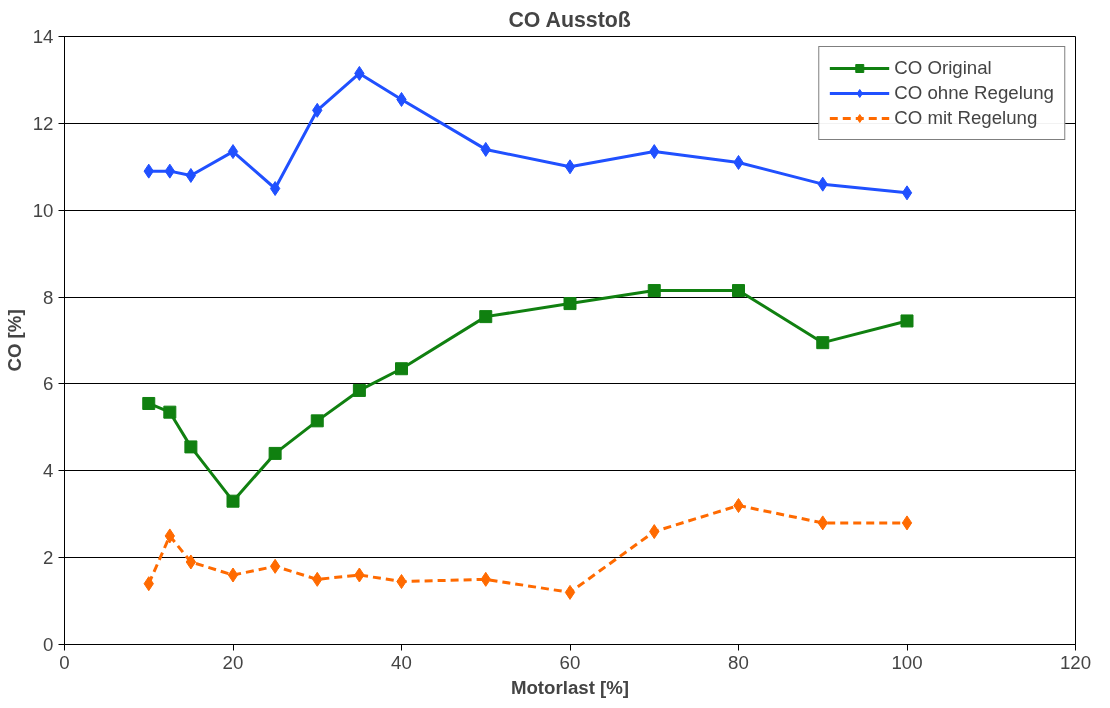 The width and height of the screenshot is (1110, 708). What do you see at coordinates (570, 662) in the screenshot?
I see `x-tick-label: 60` at bounding box center [570, 662].